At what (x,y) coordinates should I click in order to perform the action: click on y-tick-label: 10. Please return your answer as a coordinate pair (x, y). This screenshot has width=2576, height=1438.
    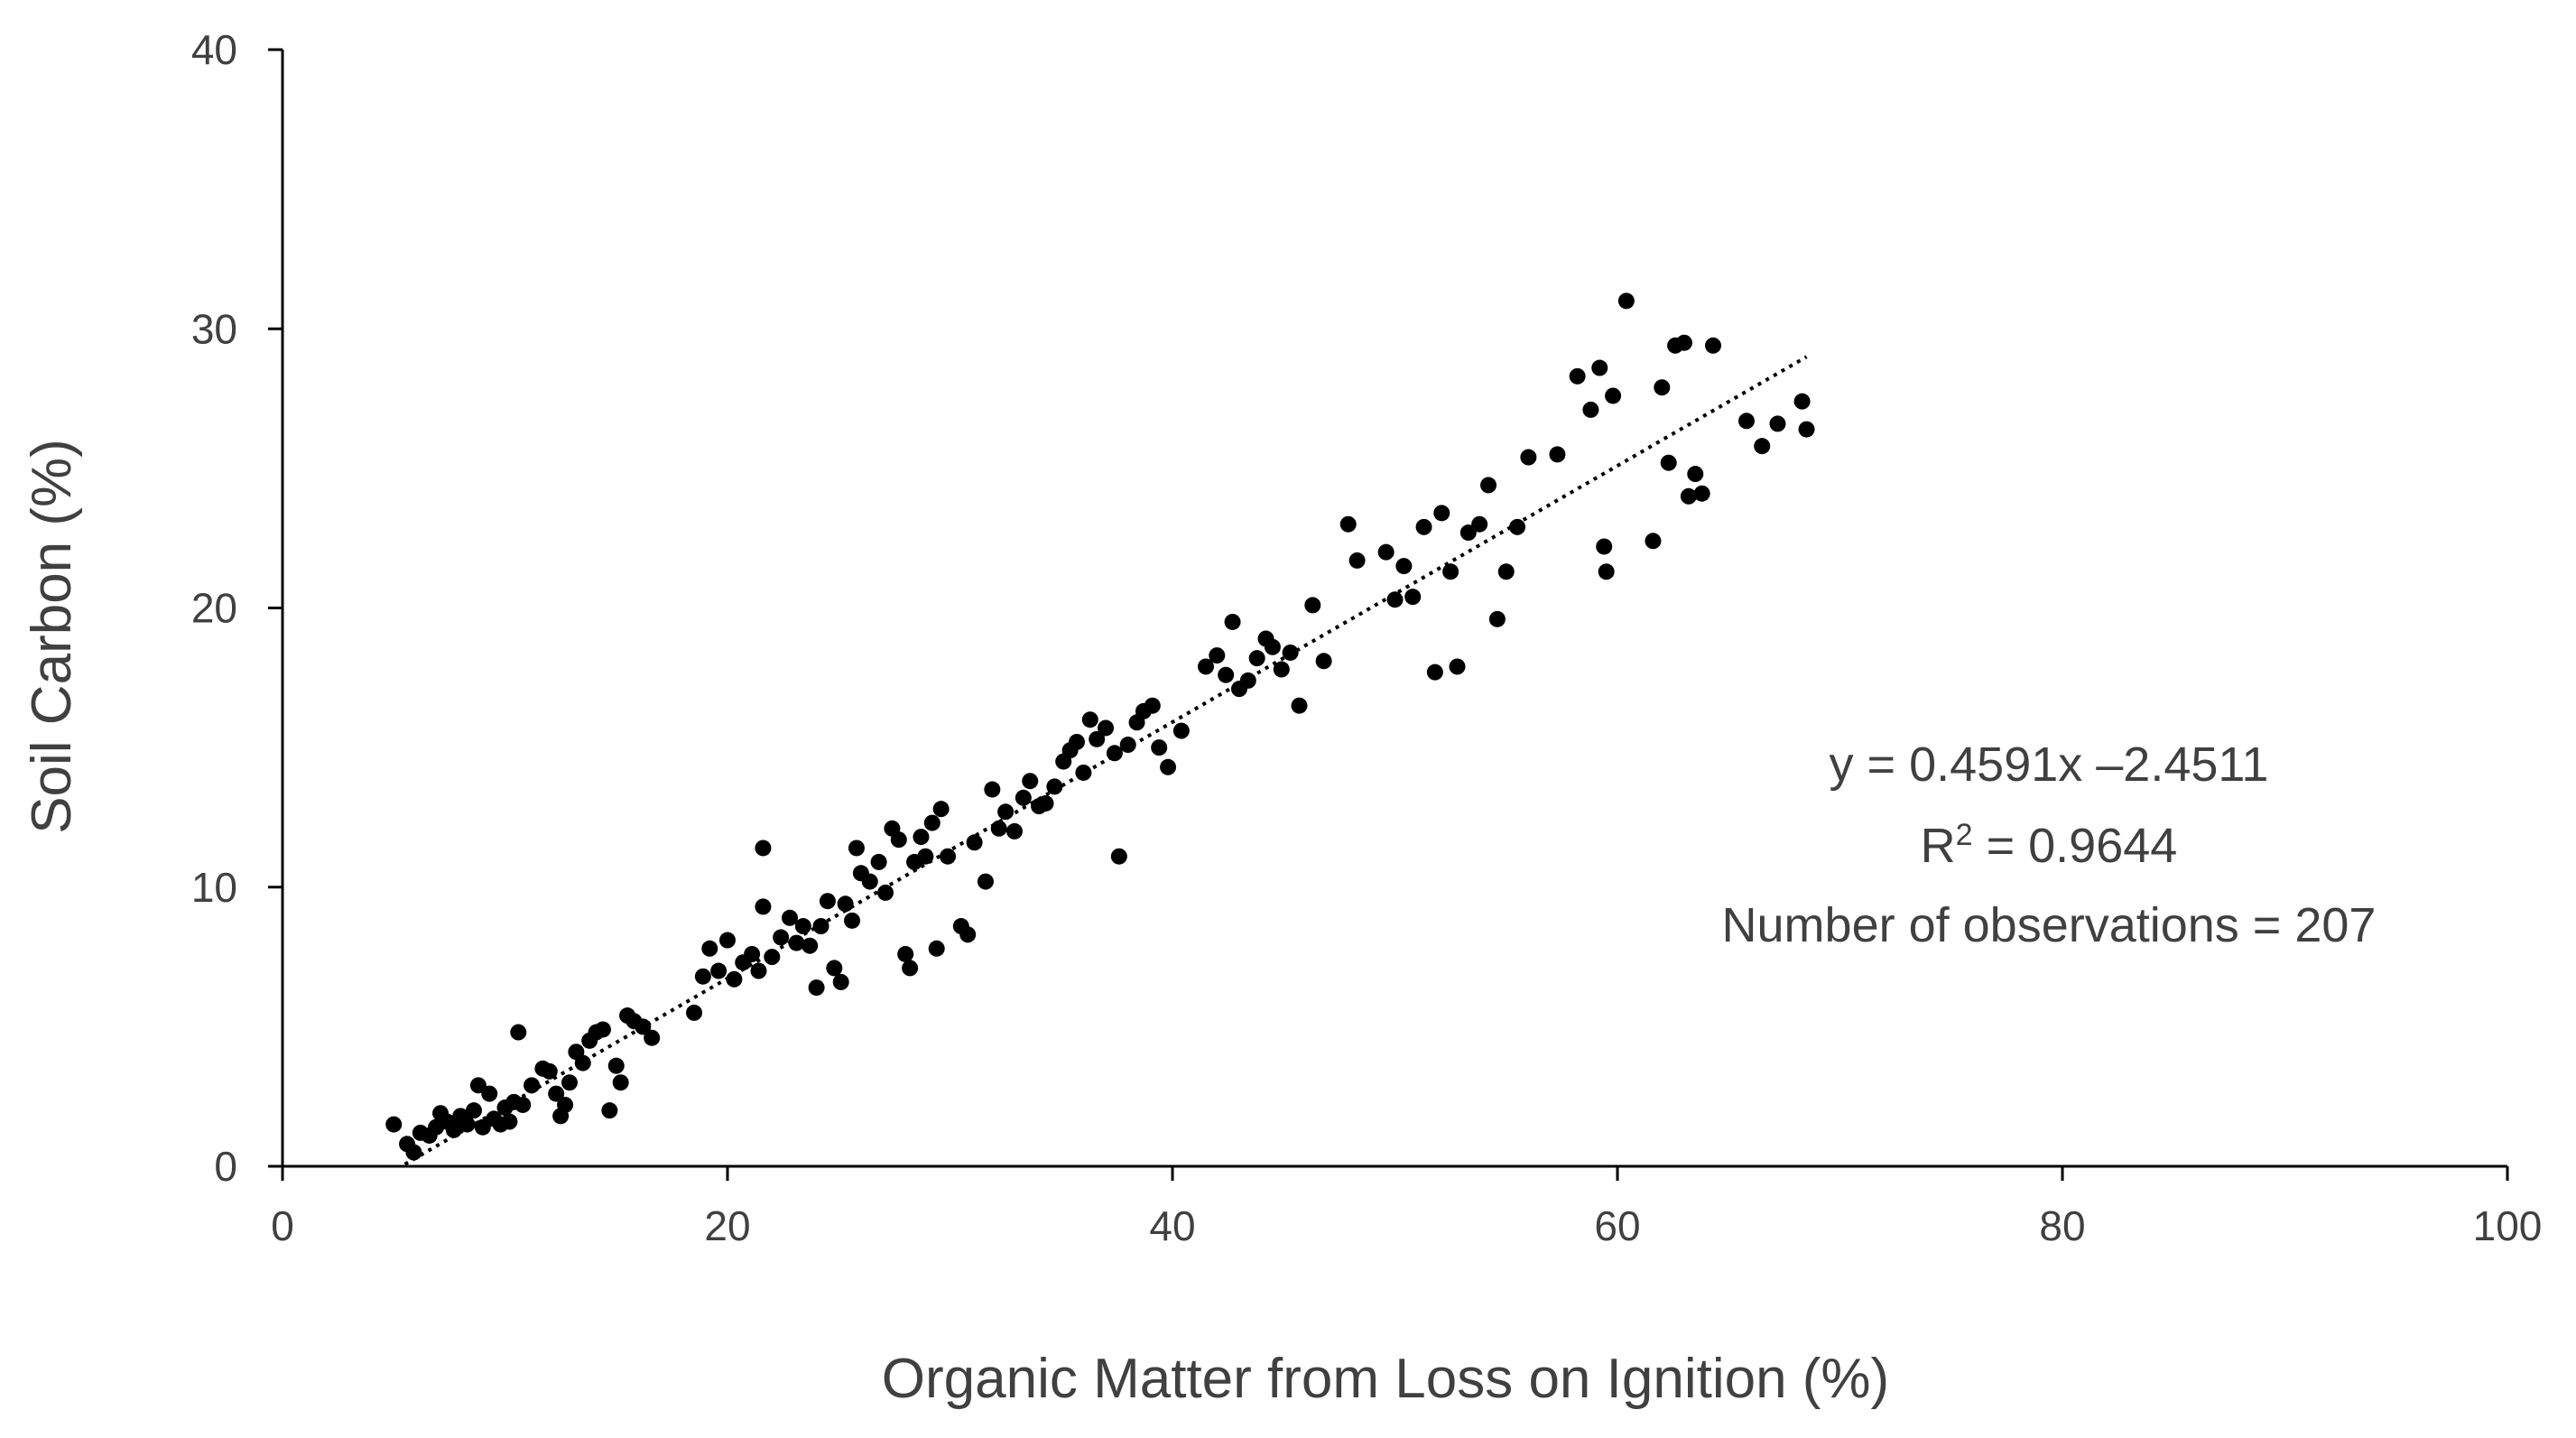
    Looking at the image, I should click on (214, 887).